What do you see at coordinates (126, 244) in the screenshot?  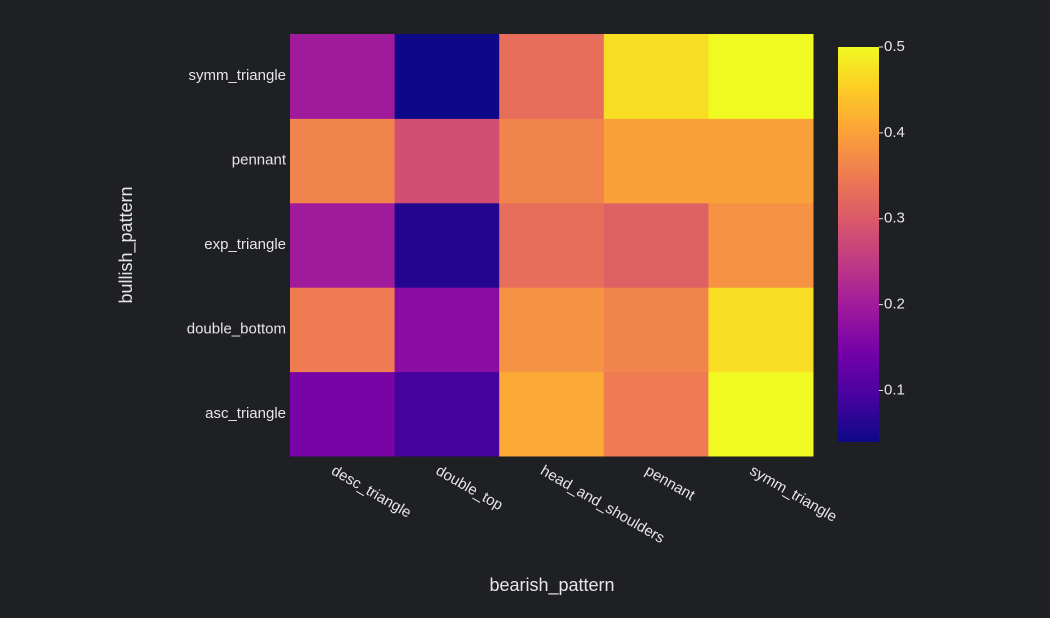 I see `y-axis-title: bullish_pattern` at bounding box center [126, 244].